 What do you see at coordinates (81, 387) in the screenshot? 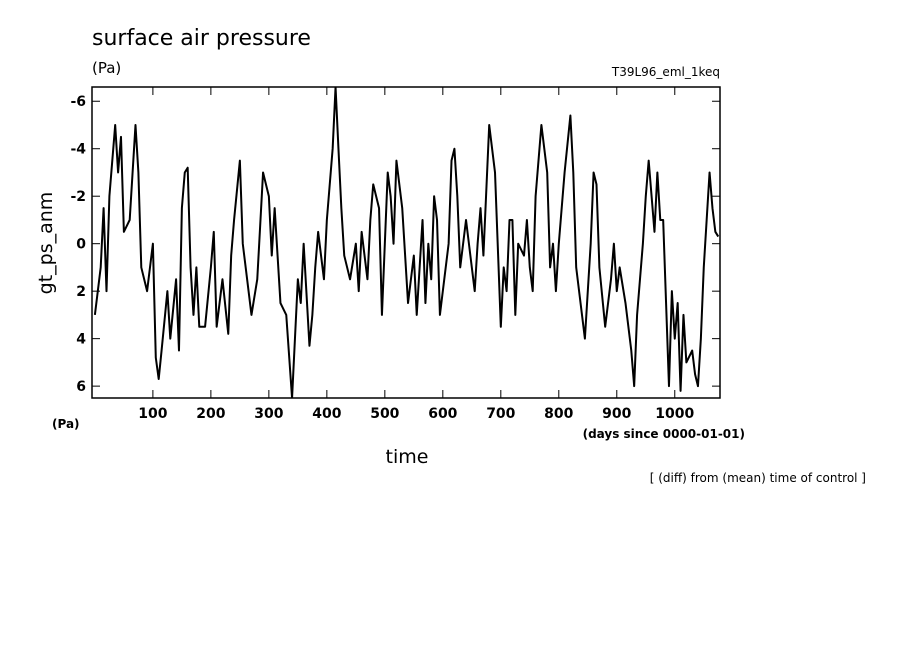
I see `y-tick-label: 6` at bounding box center [81, 387].